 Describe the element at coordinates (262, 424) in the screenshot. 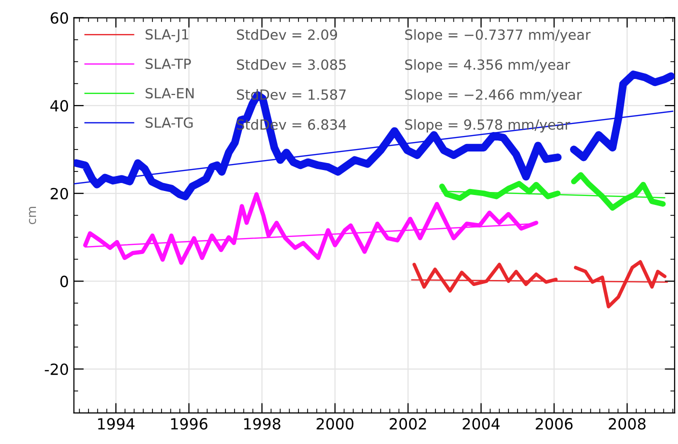

I see `x-tick-label: 1998` at that location.